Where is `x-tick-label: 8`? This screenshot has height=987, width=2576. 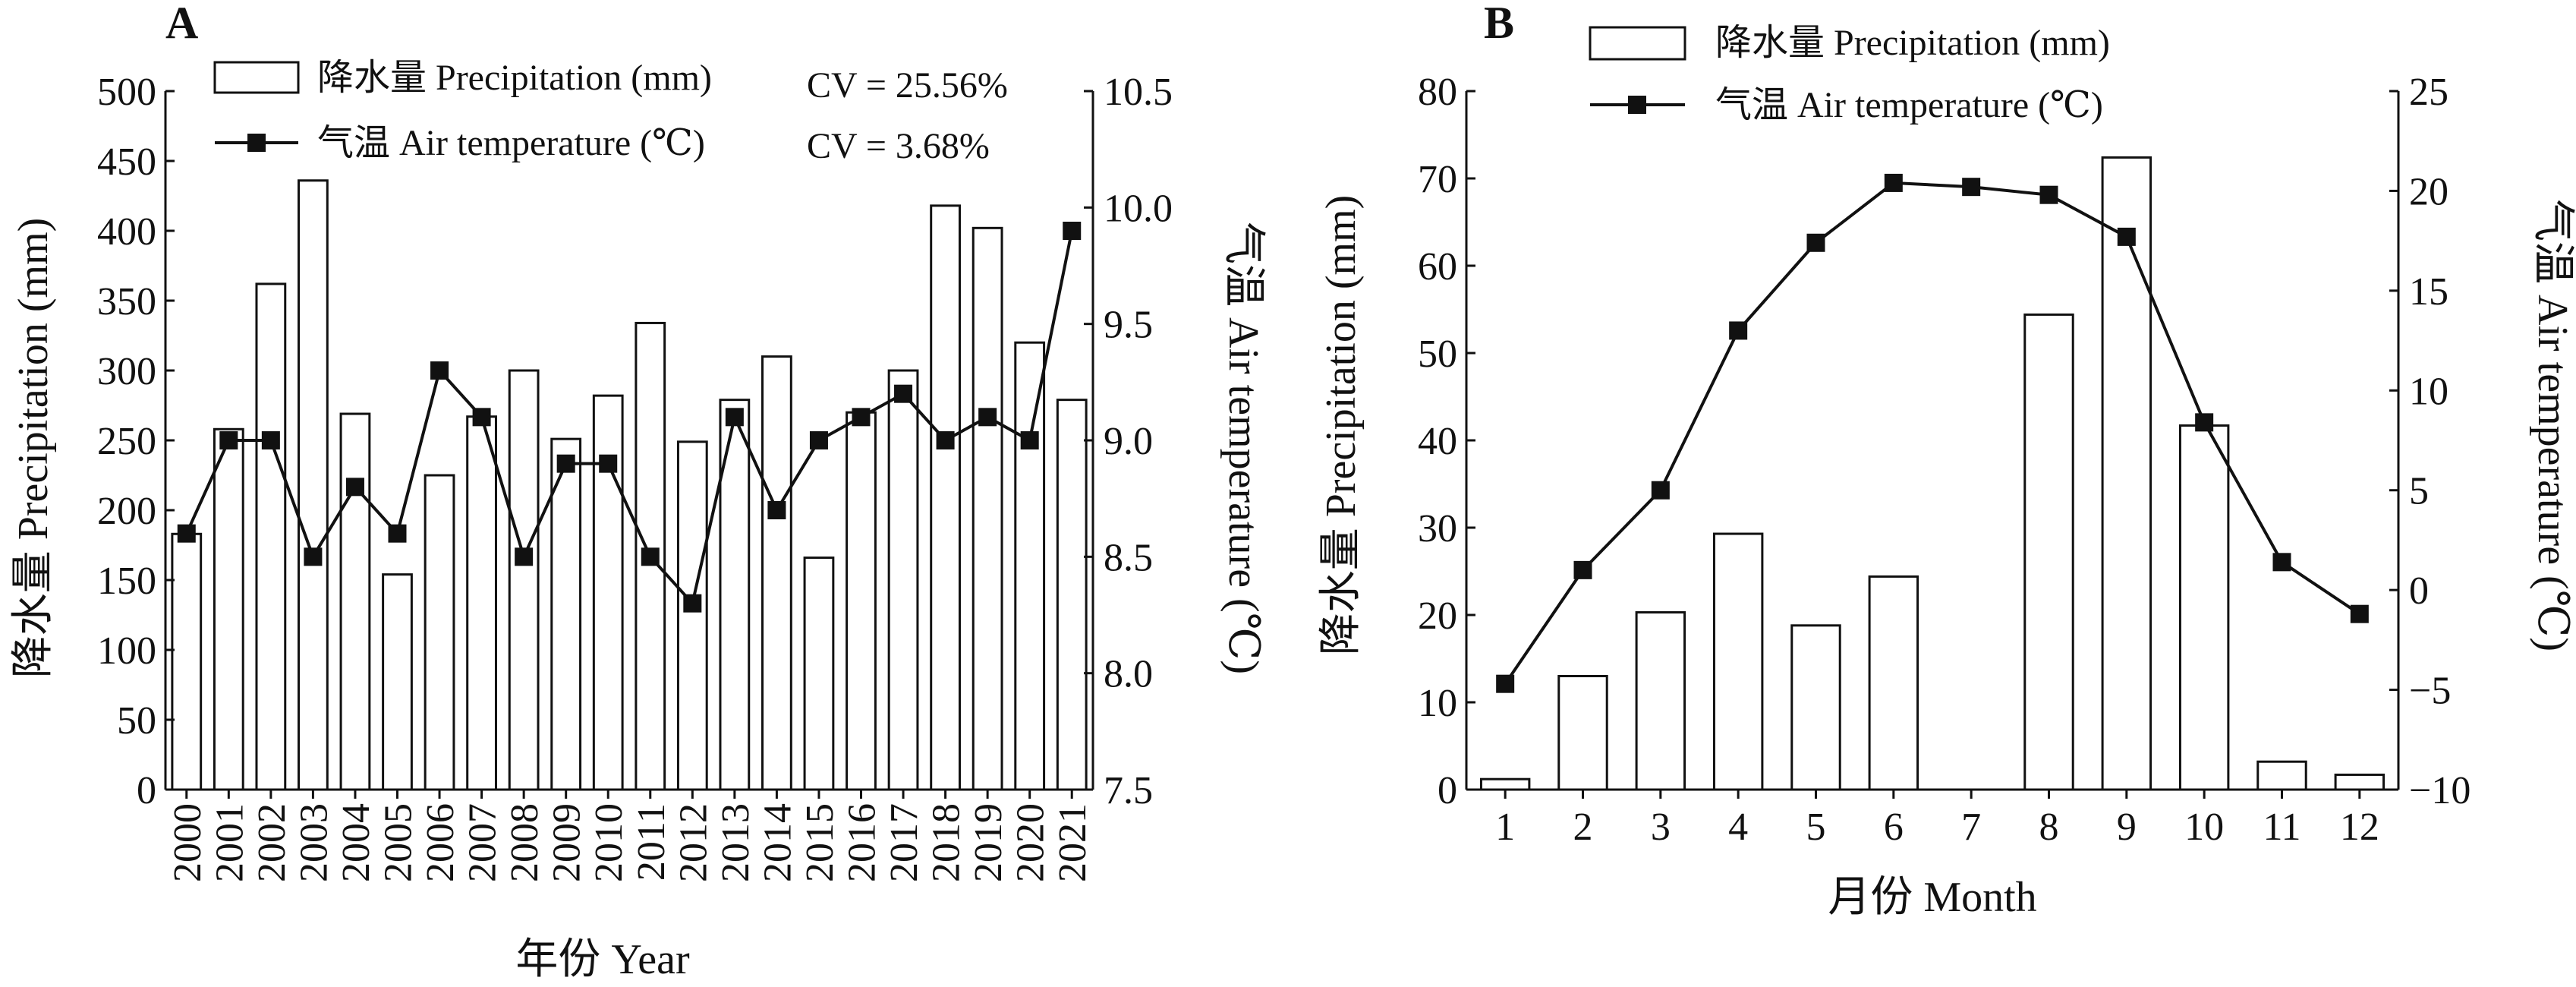
x-tick-label: 8 is located at coordinates (2049, 827).